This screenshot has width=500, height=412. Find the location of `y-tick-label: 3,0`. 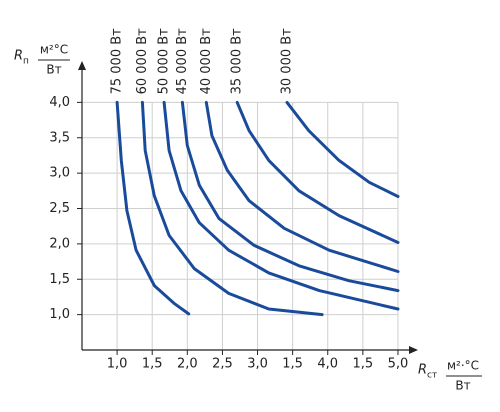

y-tick-label: 3,0 is located at coordinates (59, 173).